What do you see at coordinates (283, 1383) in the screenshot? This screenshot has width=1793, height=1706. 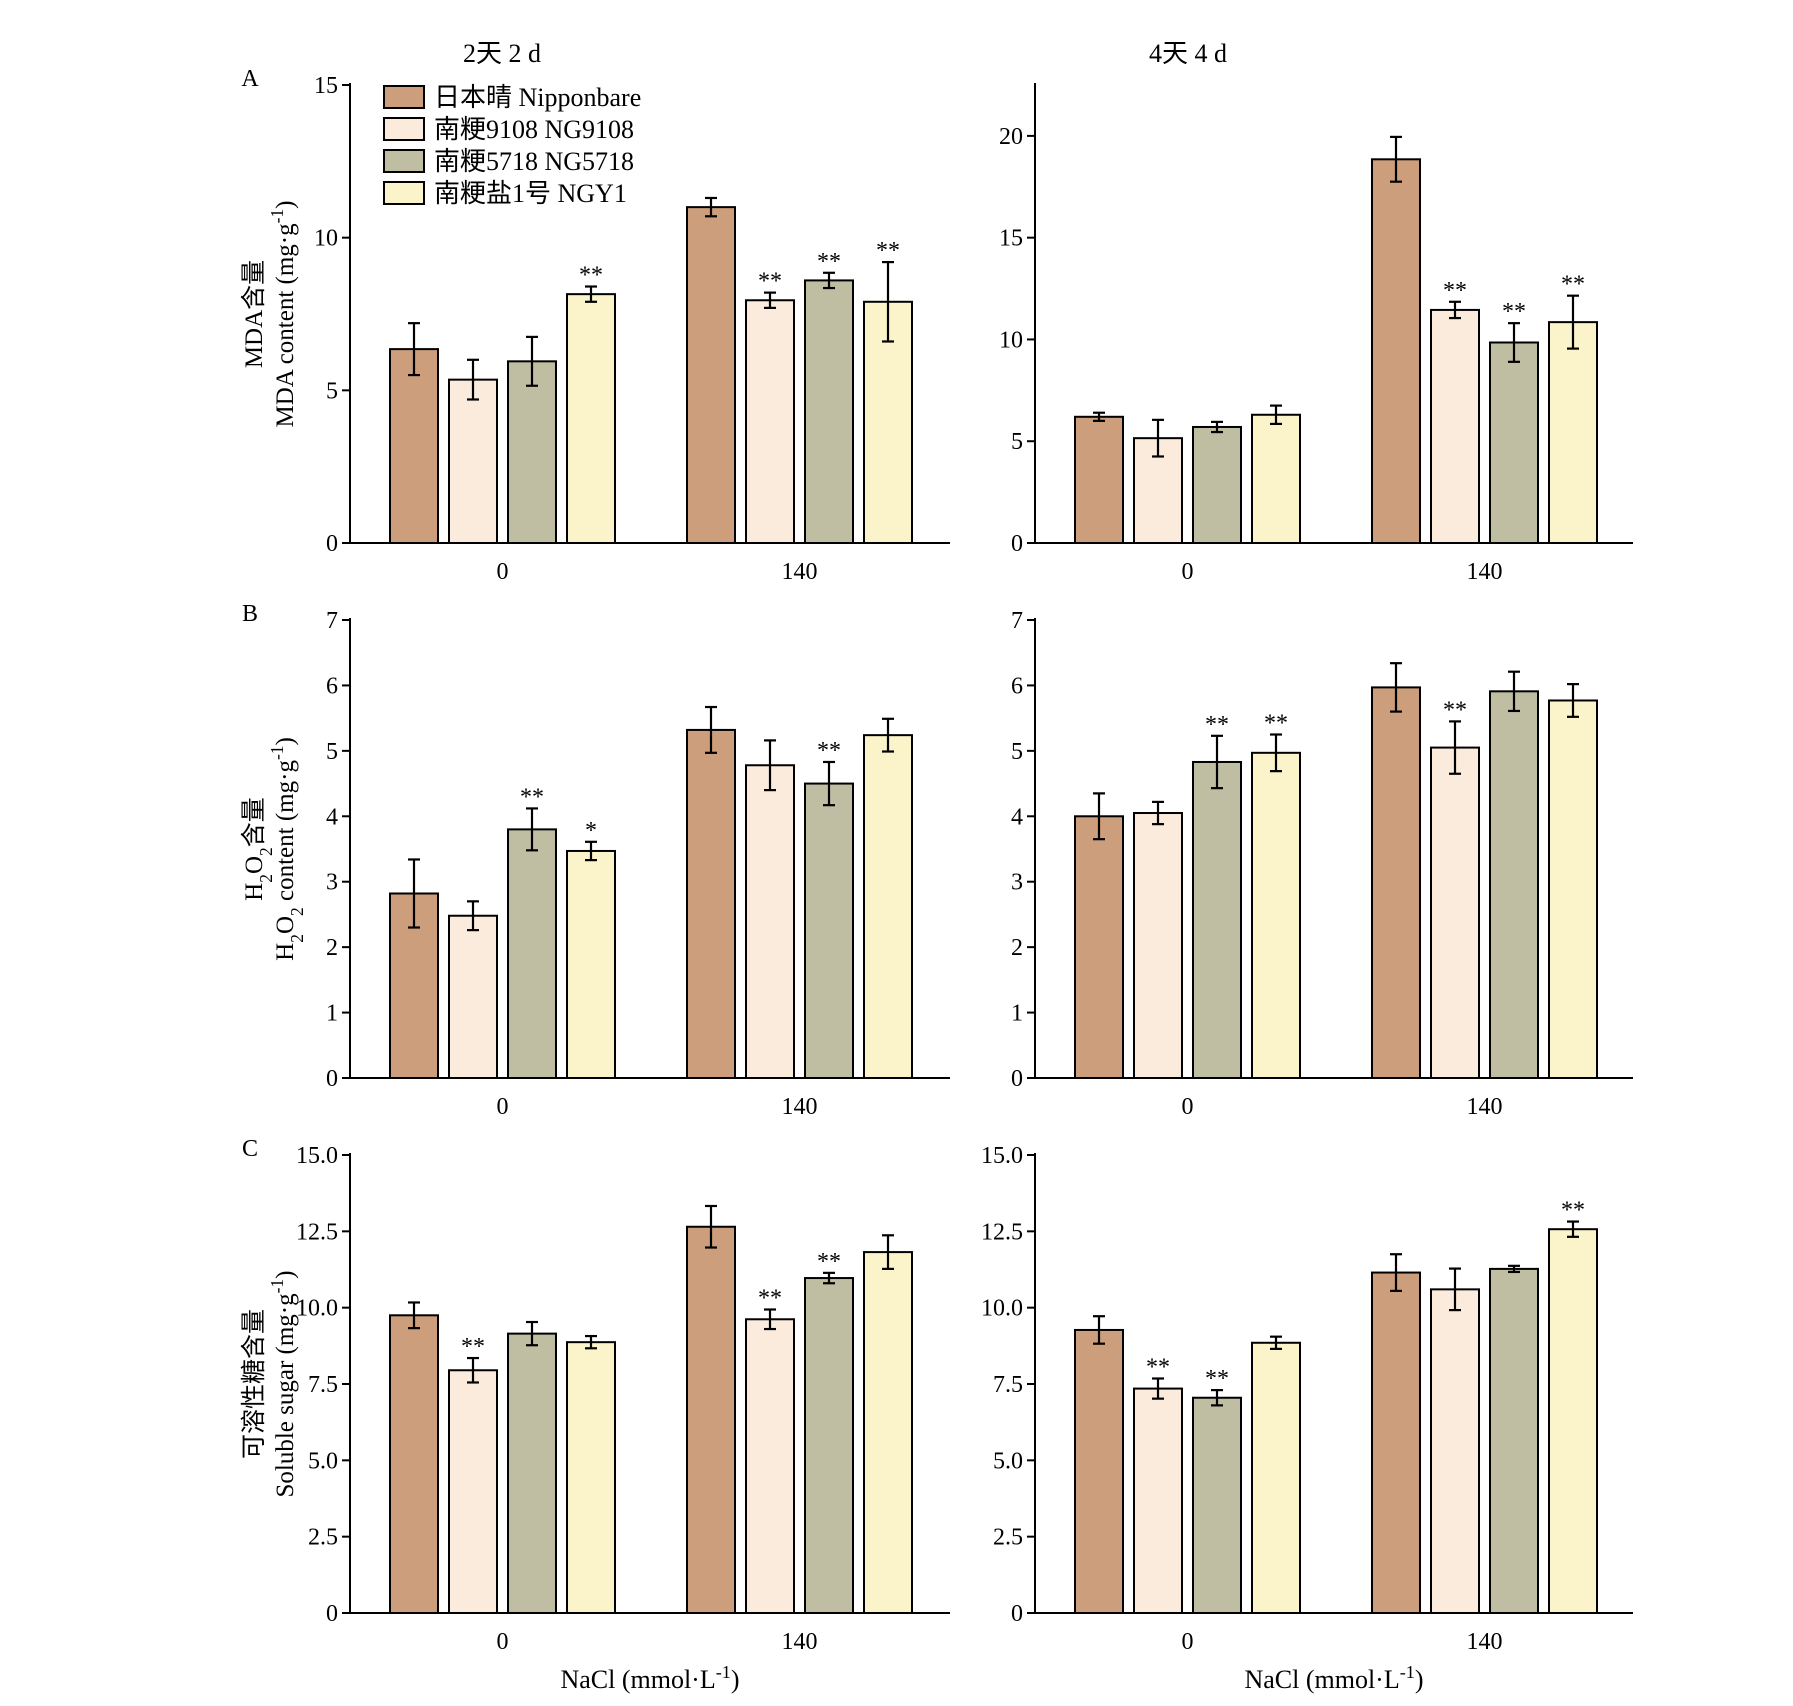 I see `y-axis-title-en: Soluble sugar (mg·g-1)` at bounding box center [283, 1383].